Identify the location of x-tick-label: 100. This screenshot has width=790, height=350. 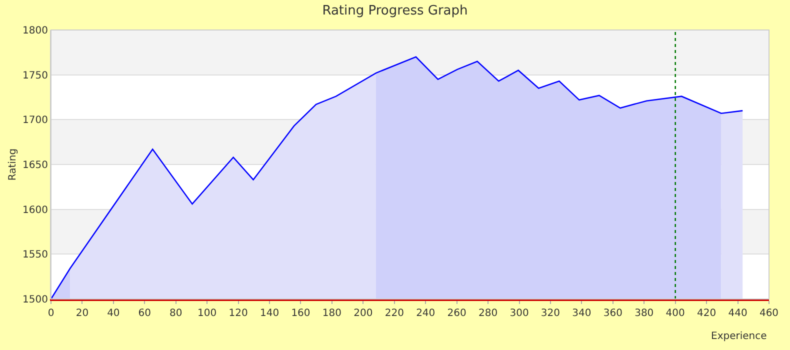
(207, 313).